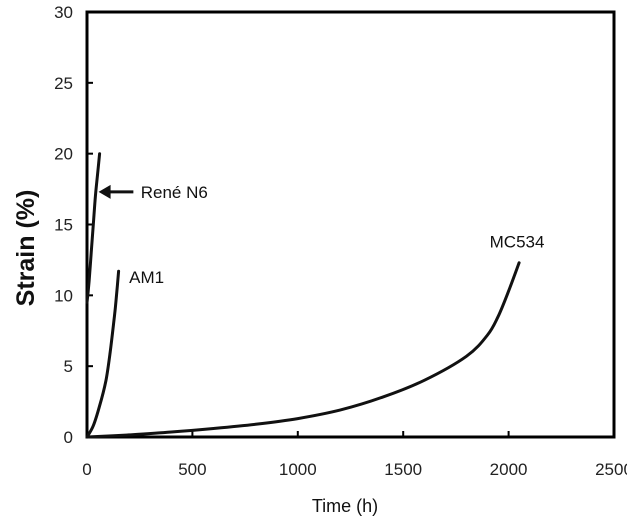  I want to click on y-tick-label: 5, so click(68, 366).